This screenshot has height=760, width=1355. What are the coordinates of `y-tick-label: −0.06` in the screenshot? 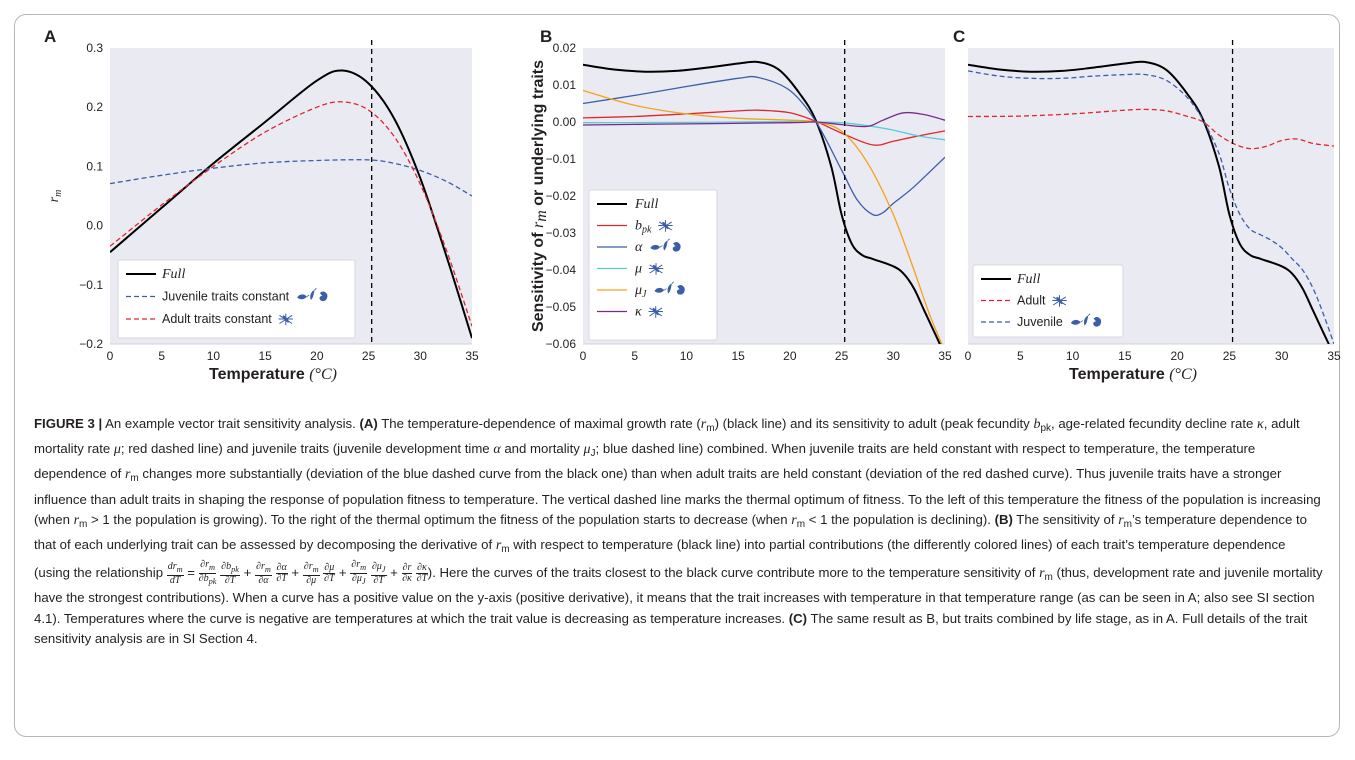 It's located at (561, 344).